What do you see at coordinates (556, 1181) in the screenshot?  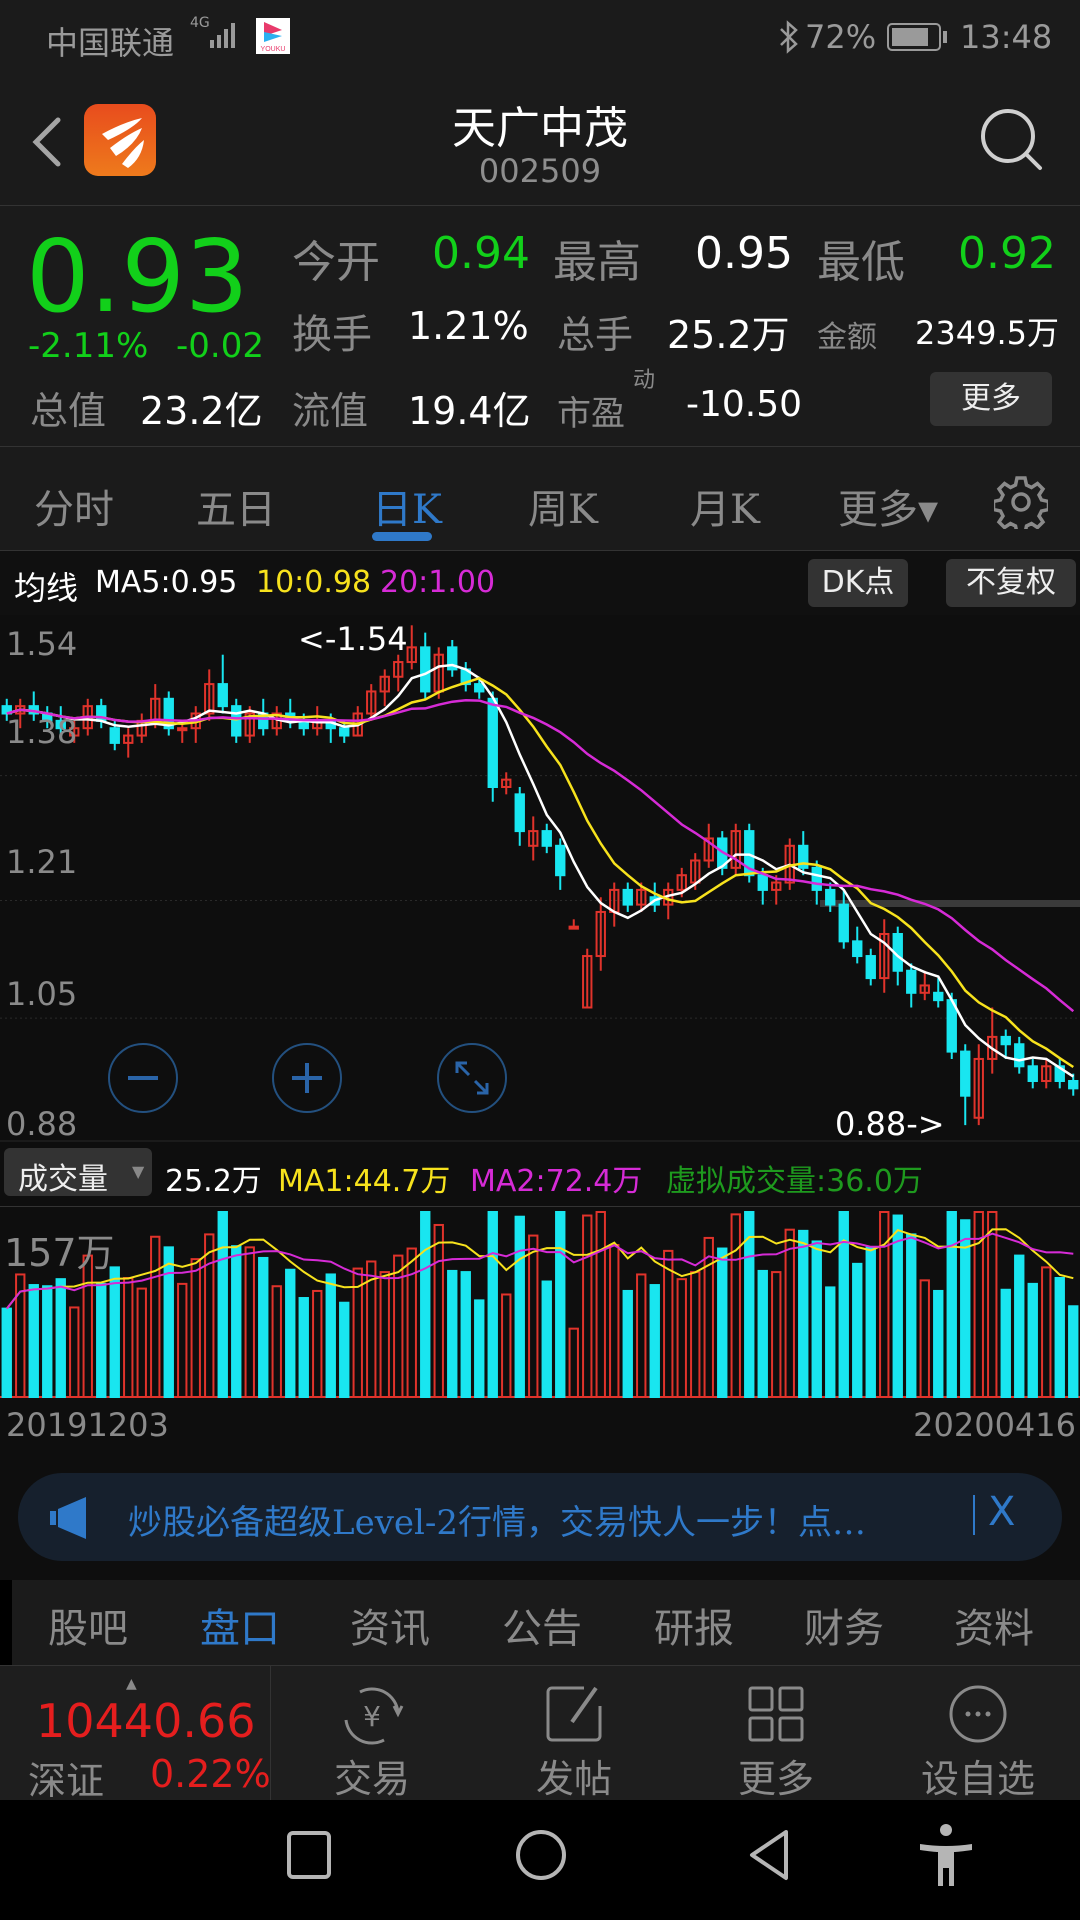 I see `volume-ma2: MA2:72.4万` at bounding box center [556, 1181].